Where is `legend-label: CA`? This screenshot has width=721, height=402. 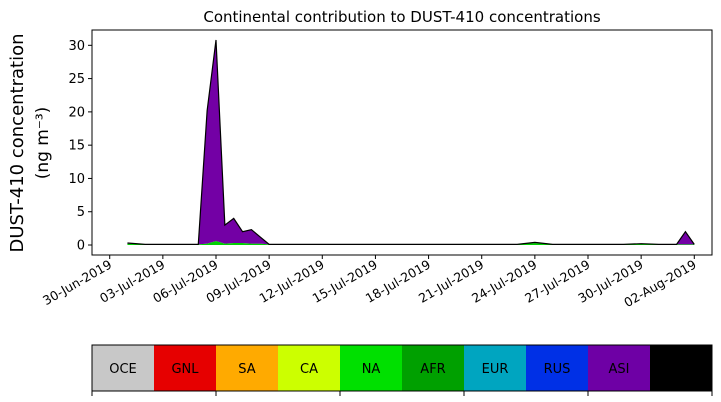
legend-label: CA is located at coordinates (309, 369).